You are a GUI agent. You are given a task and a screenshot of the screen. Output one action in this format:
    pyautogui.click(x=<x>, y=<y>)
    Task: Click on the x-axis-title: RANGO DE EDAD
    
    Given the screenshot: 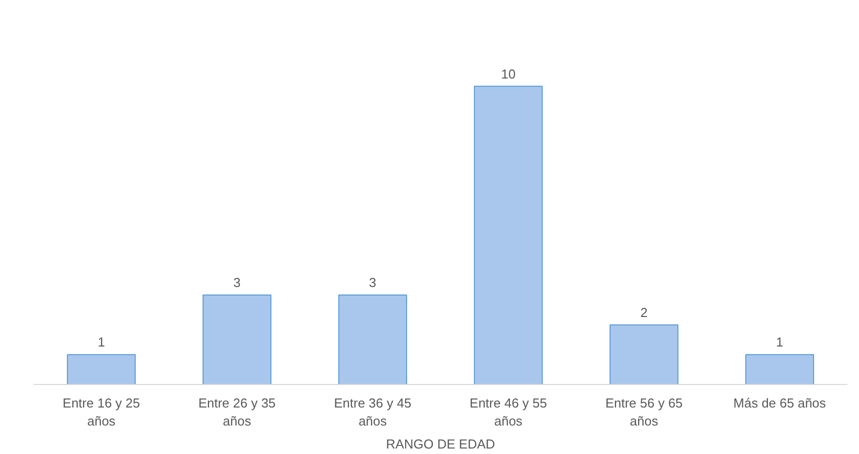 What is the action you would take?
    pyautogui.click(x=441, y=444)
    